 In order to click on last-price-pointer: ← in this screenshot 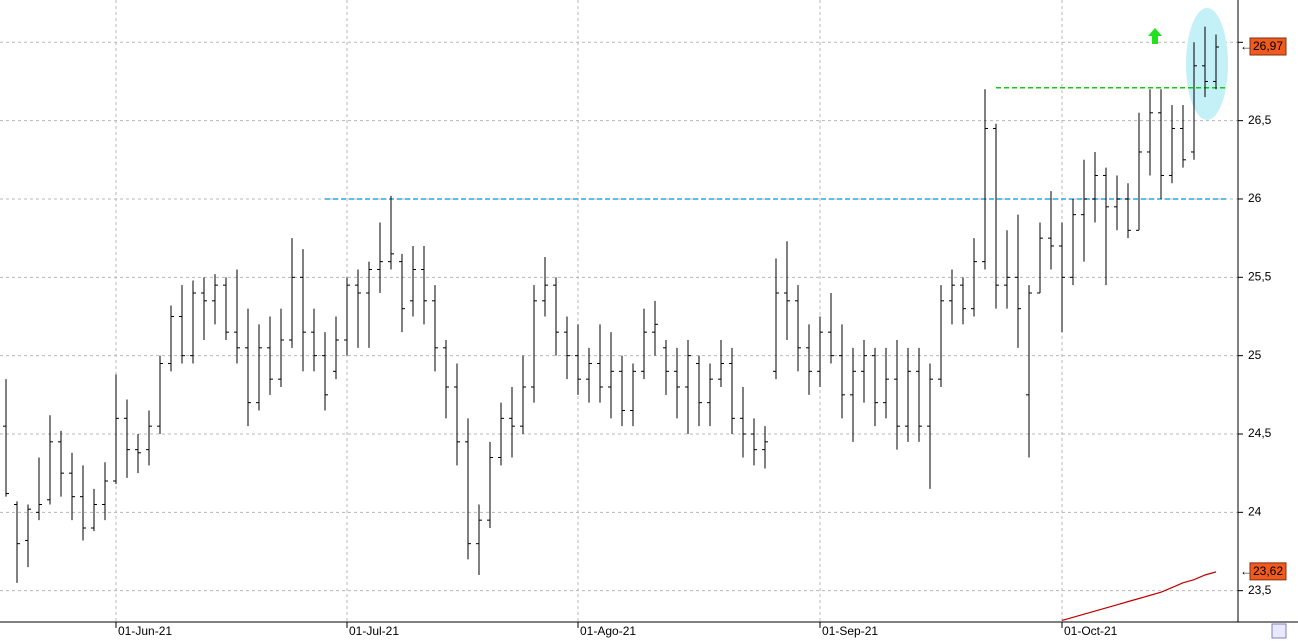, I will do `click(1246, 46)`.